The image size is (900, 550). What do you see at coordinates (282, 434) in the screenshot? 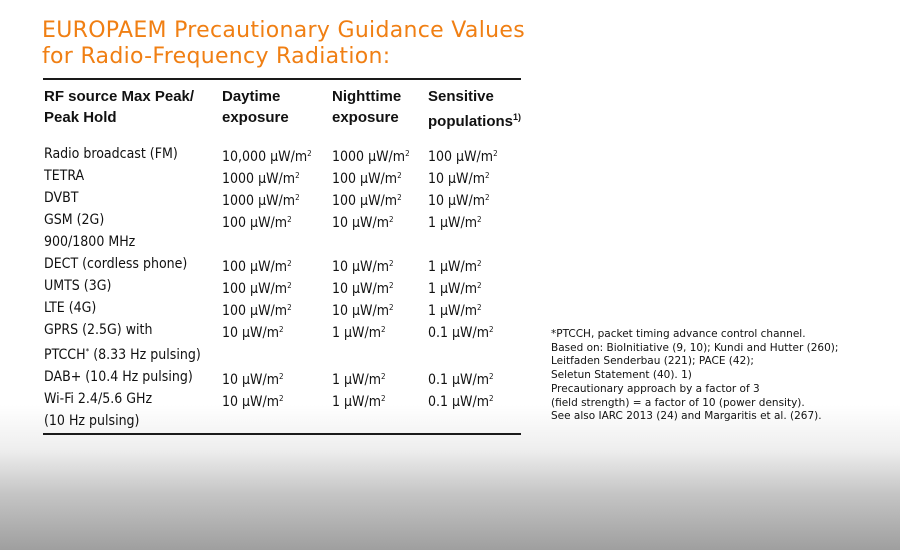
I see `table-bottom-rule` at bounding box center [282, 434].